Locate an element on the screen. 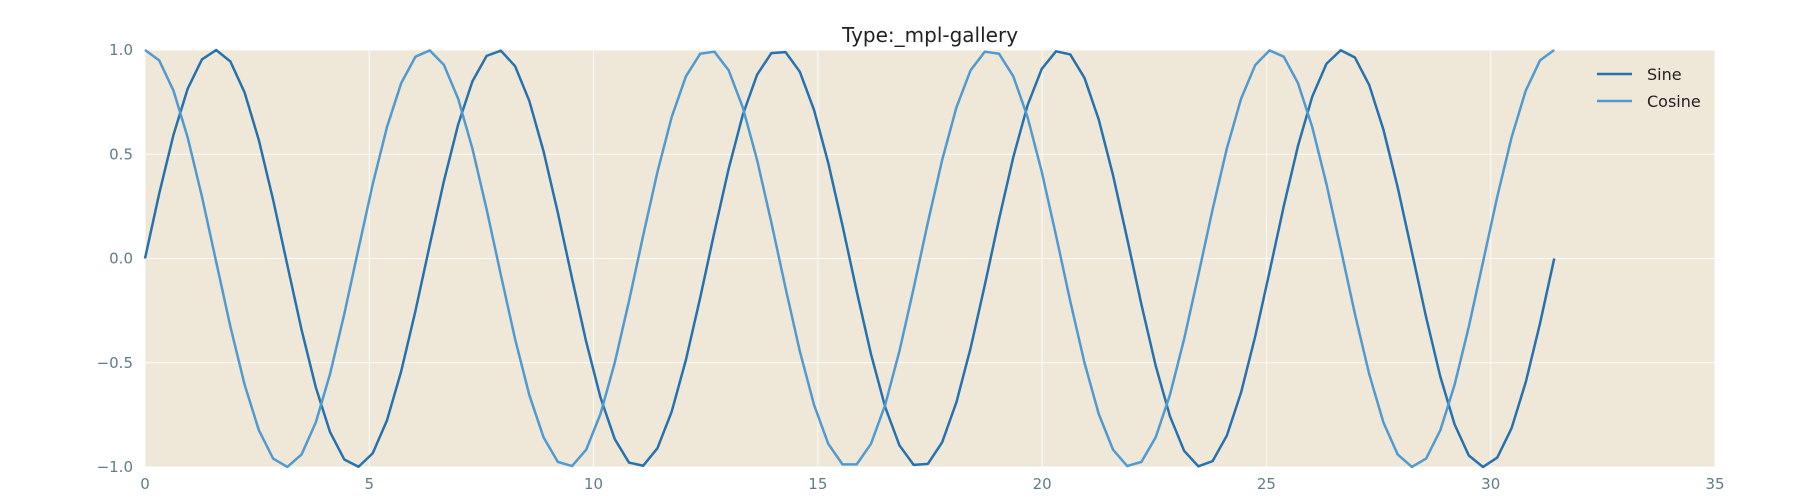 The height and width of the screenshot is (500, 1800). x-tick-label: 35 is located at coordinates (1714, 484).